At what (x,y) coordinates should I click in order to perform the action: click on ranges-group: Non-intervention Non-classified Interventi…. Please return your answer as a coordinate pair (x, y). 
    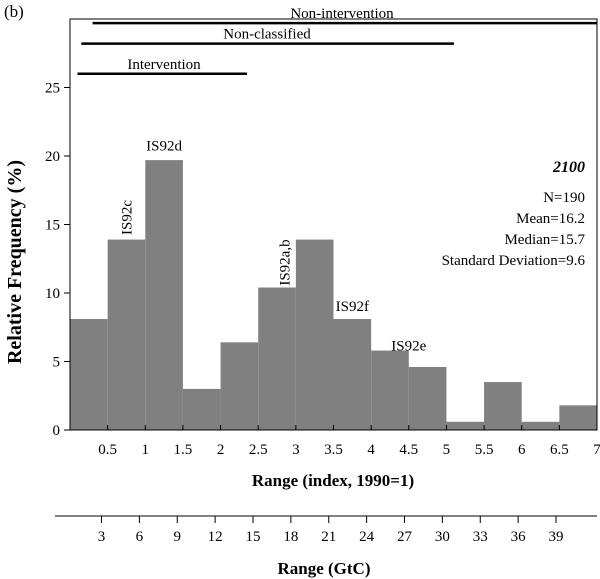
    Looking at the image, I should click on (337, 41).